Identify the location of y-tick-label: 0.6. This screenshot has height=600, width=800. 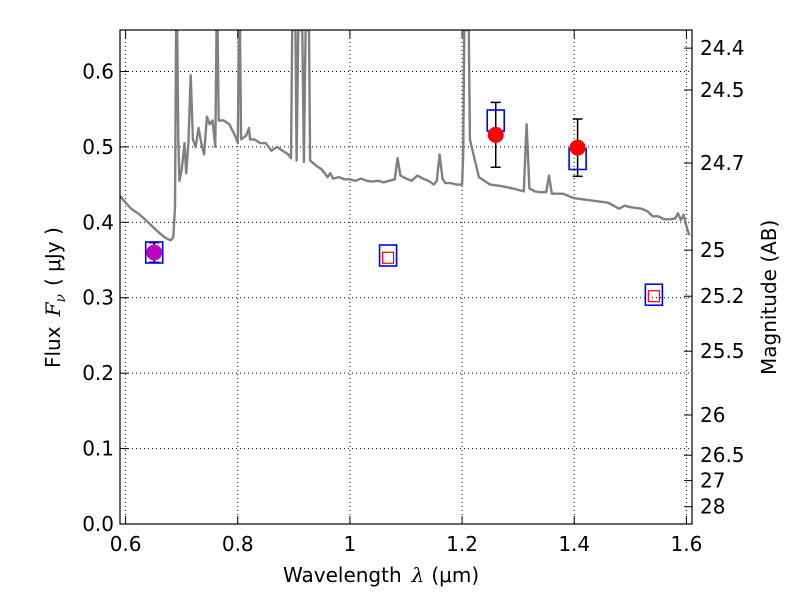
(98, 71).